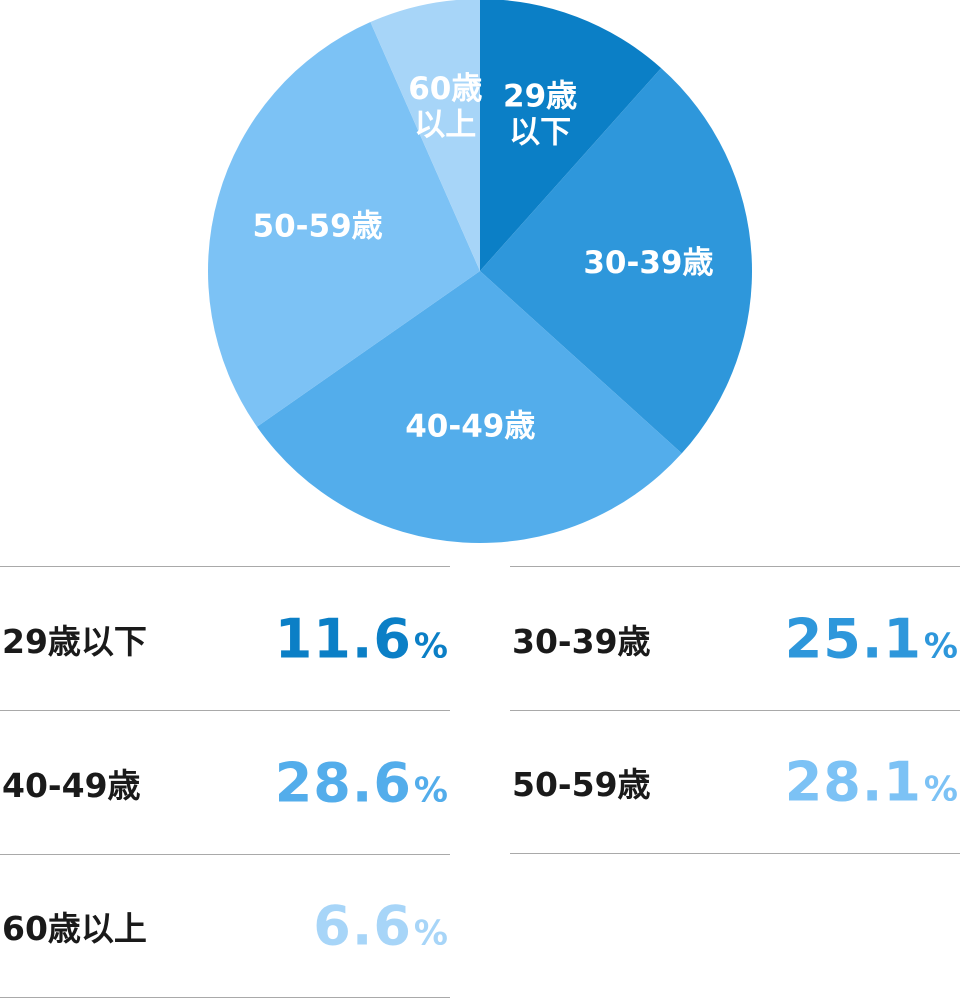  I want to click on slice-label-30-39: 30-39歳, so click(648, 263).